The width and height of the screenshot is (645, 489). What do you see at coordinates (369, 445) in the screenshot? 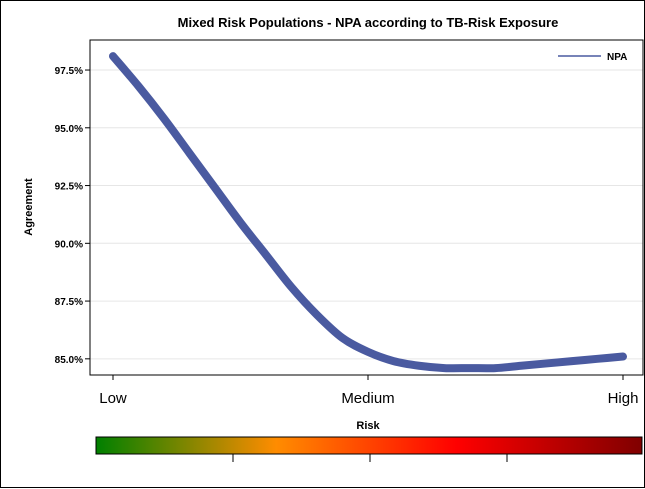
I see `risk-colorbar` at bounding box center [369, 445].